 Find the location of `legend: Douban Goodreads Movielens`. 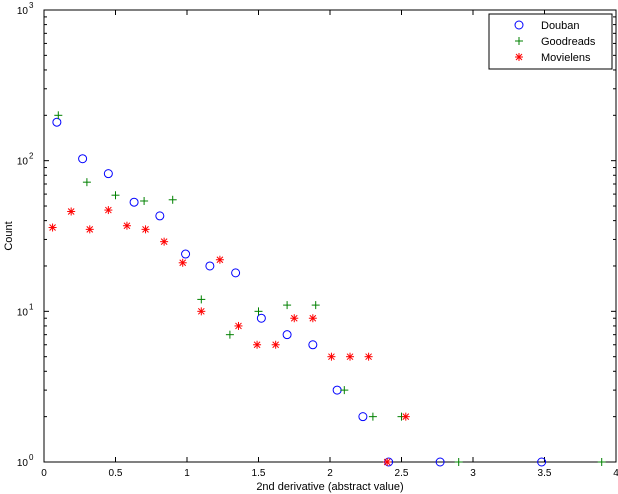

legend: Douban Goodreads Movielens is located at coordinates (550, 41).